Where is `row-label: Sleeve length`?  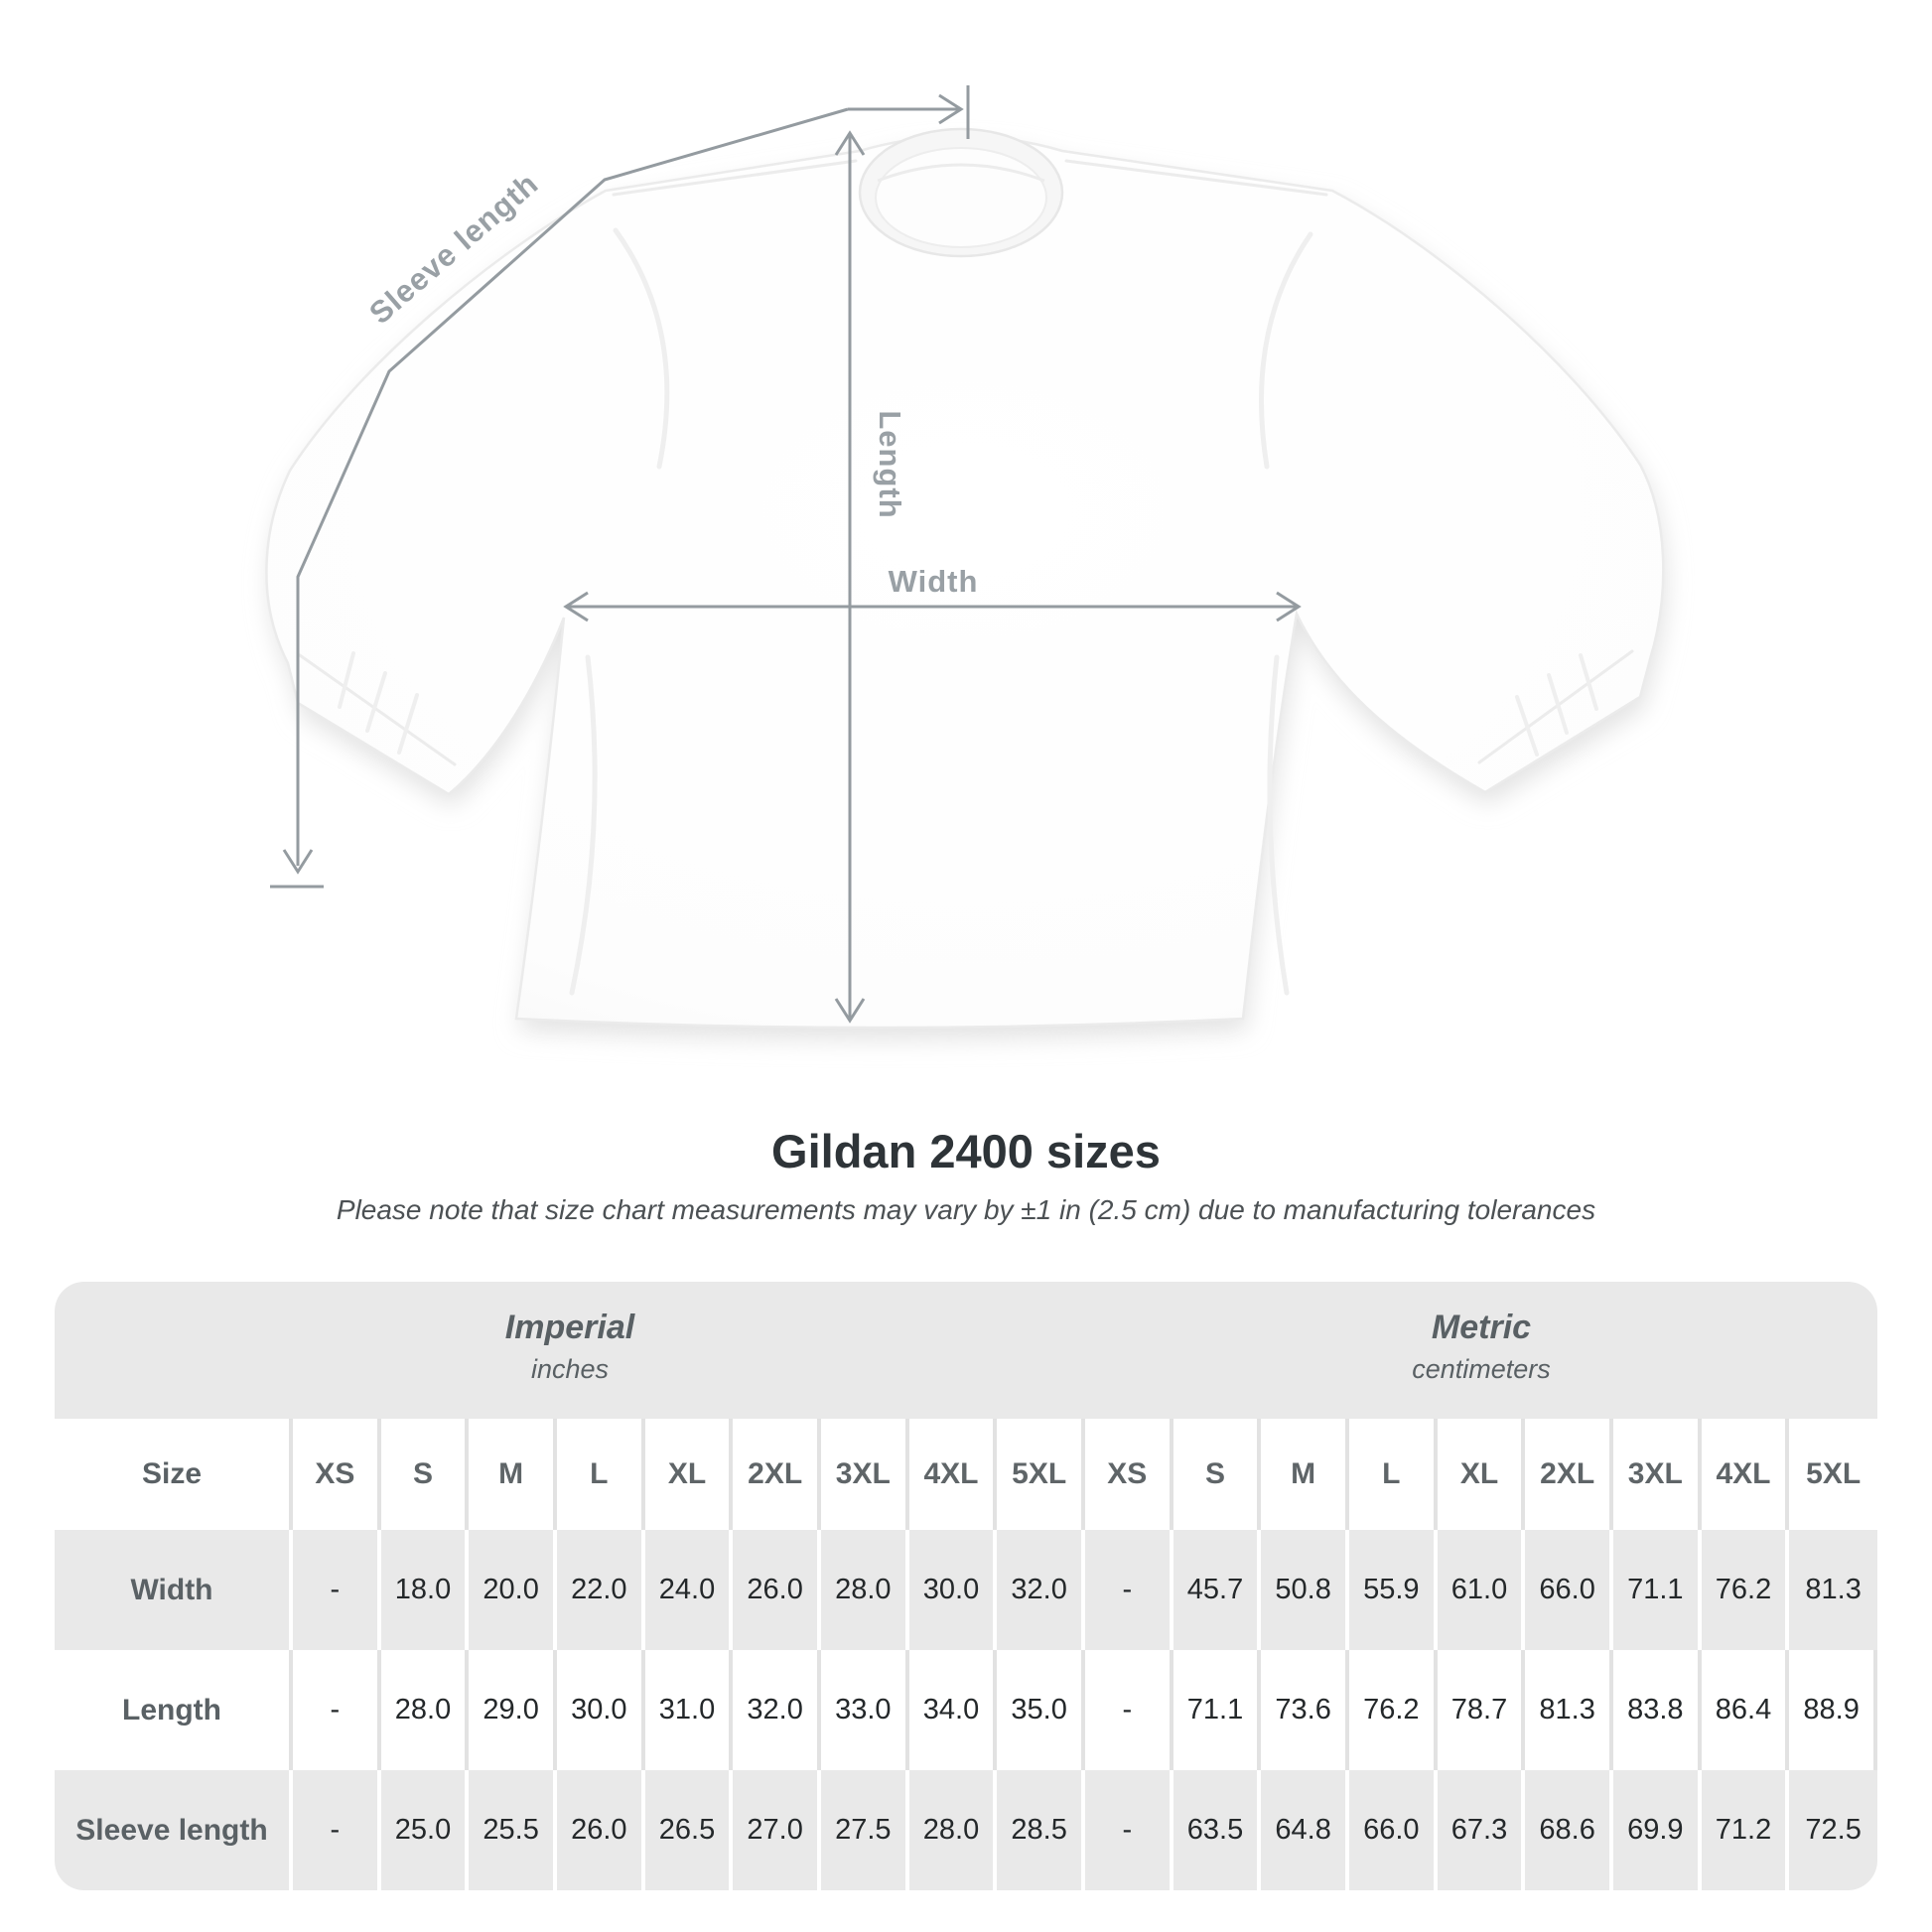 row-label: Sleeve length is located at coordinates (174, 1830).